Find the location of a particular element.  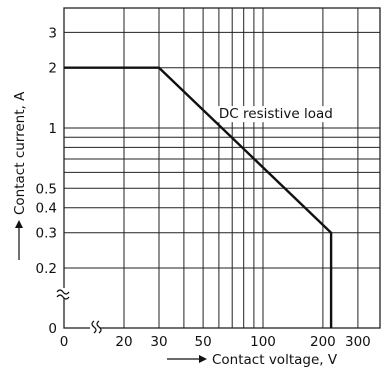

x-tick-label: 200 is located at coordinates (323, 342).